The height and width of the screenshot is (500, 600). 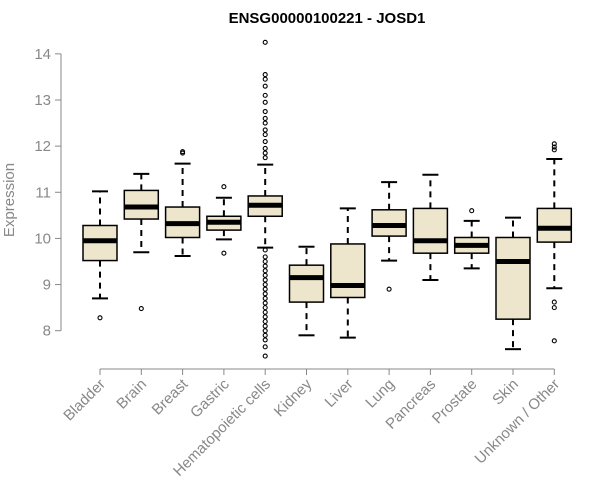 I want to click on box-kidney, so click(x=306, y=291).